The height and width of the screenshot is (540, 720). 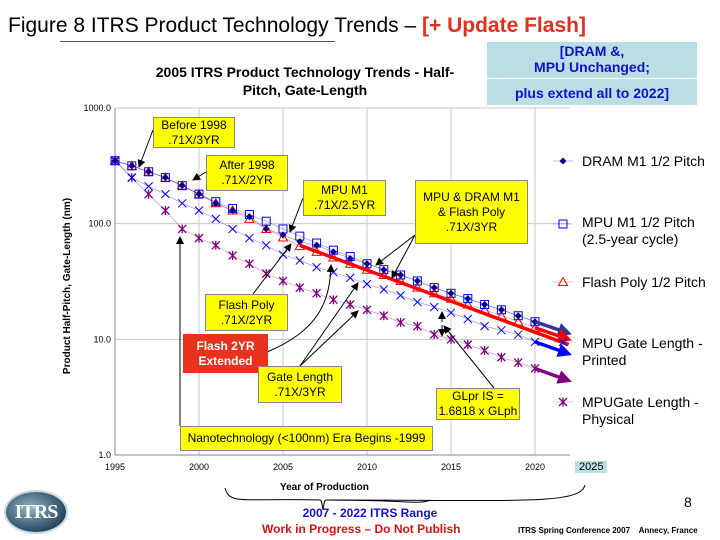 I want to click on annotation-text: .71X/2.5YR, so click(x=344, y=205).